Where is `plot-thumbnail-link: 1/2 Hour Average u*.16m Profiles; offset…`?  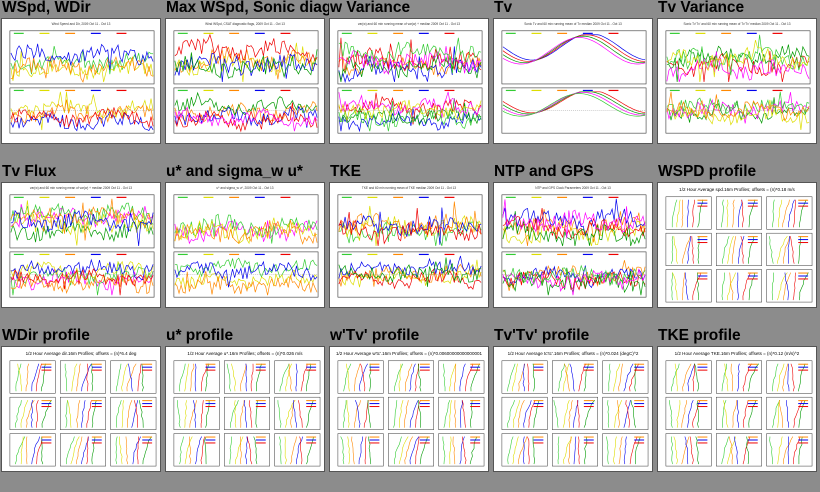 plot-thumbnail-link: 1/2 Hour Average u*.16m Profiles; offset… is located at coordinates (245, 409).